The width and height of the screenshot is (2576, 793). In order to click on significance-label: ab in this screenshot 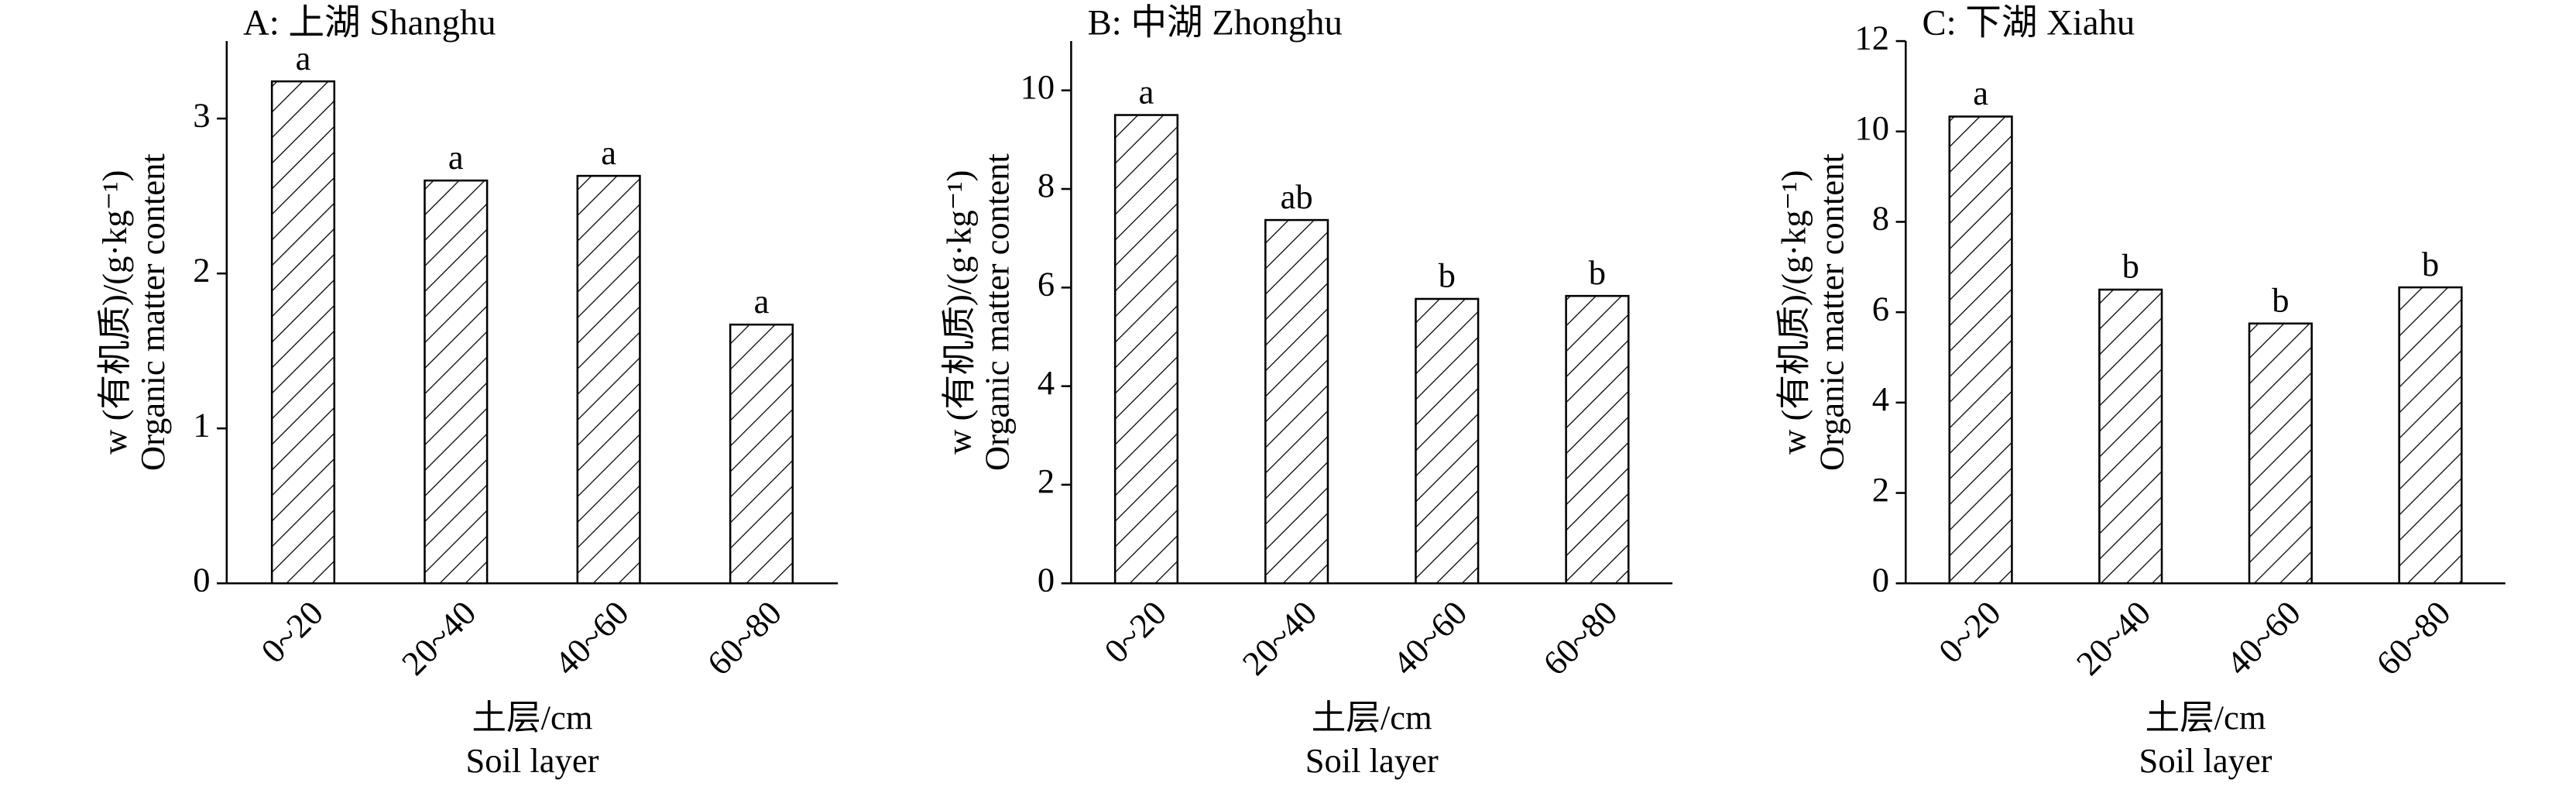, I will do `click(1297, 196)`.